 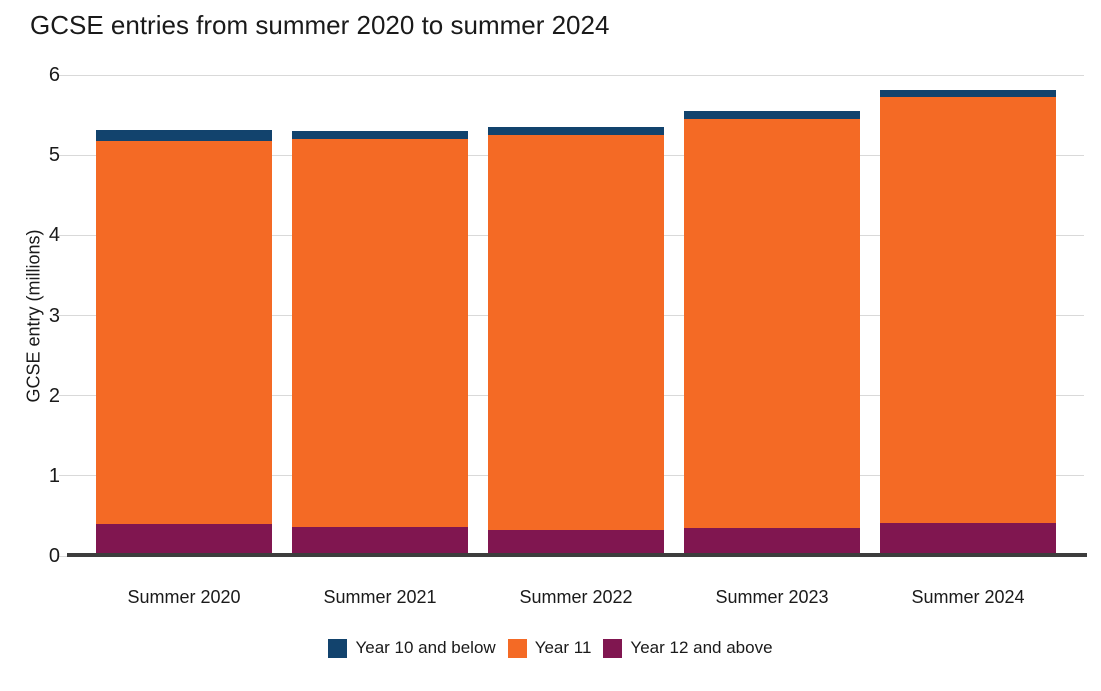 I want to click on bar-segment-summer-2021-year-10-and-below, so click(x=380, y=135).